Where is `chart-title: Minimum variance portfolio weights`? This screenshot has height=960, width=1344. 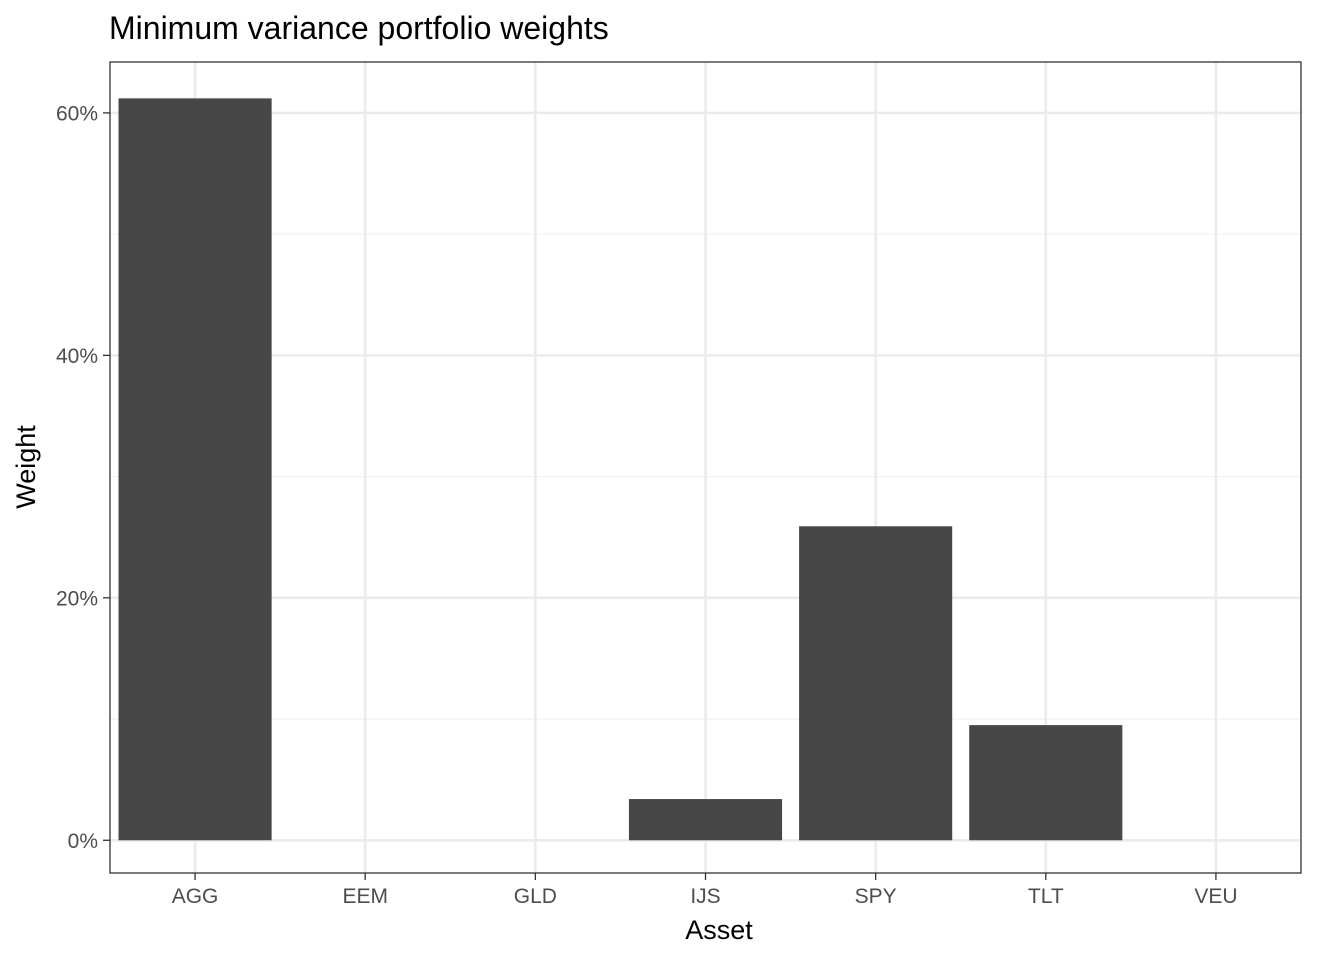
chart-title: Minimum variance portfolio weights is located at coordinates (359, 28).